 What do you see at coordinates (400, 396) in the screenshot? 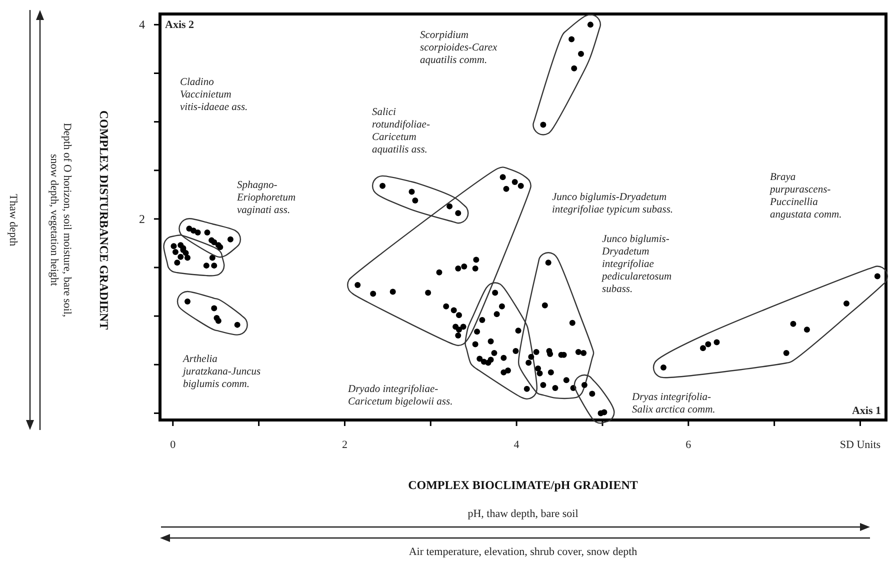
I see `annotation: Dryado integrifoliae- Caricetum bigelowii ass.` at bounding box center [400, 396].